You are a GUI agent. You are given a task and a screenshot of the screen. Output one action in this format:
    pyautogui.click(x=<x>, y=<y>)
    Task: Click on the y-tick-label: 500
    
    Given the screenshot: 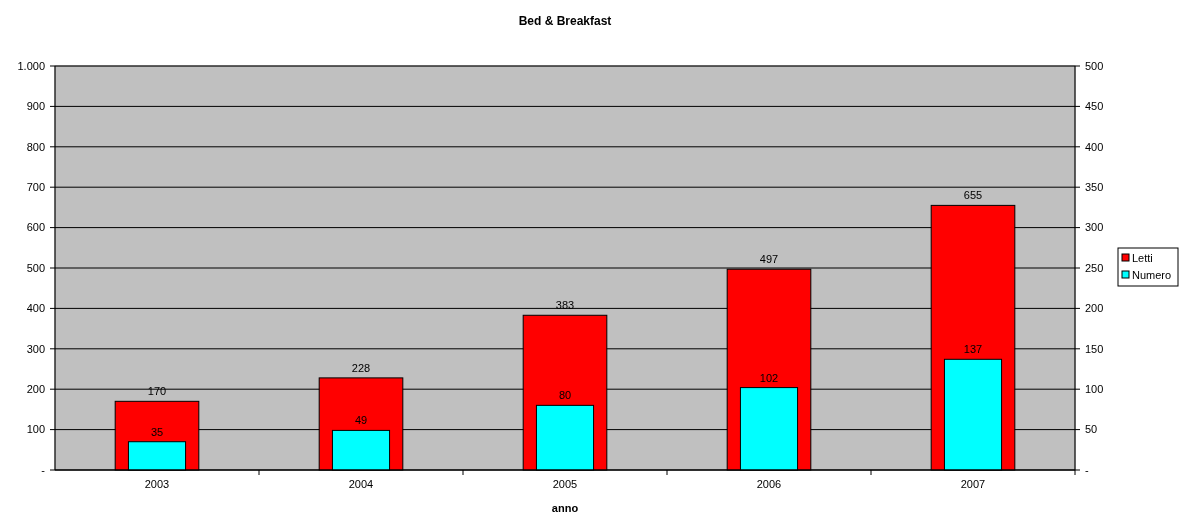 What is the action you would take?
    pyautogui.click(x=35, y=267)
    